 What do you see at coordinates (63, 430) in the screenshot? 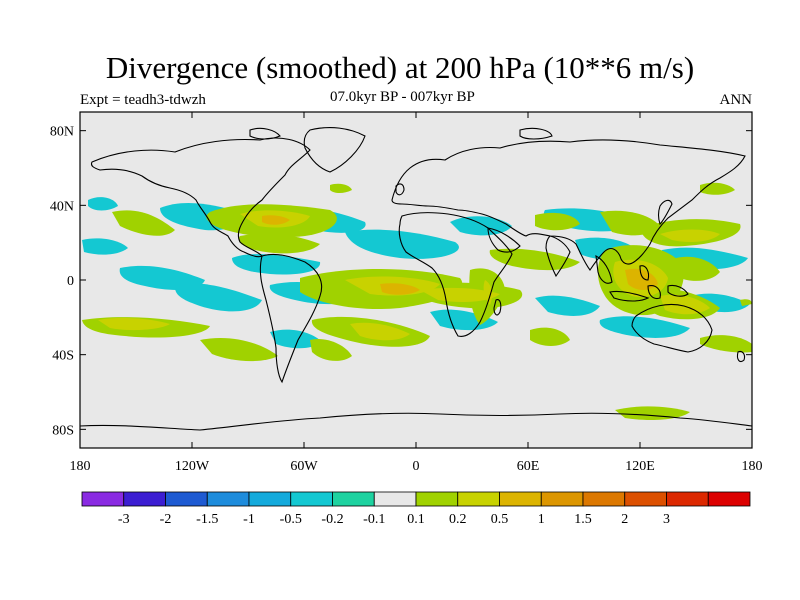
I see `lat-label: 80S` at bounding box center [63, 430].